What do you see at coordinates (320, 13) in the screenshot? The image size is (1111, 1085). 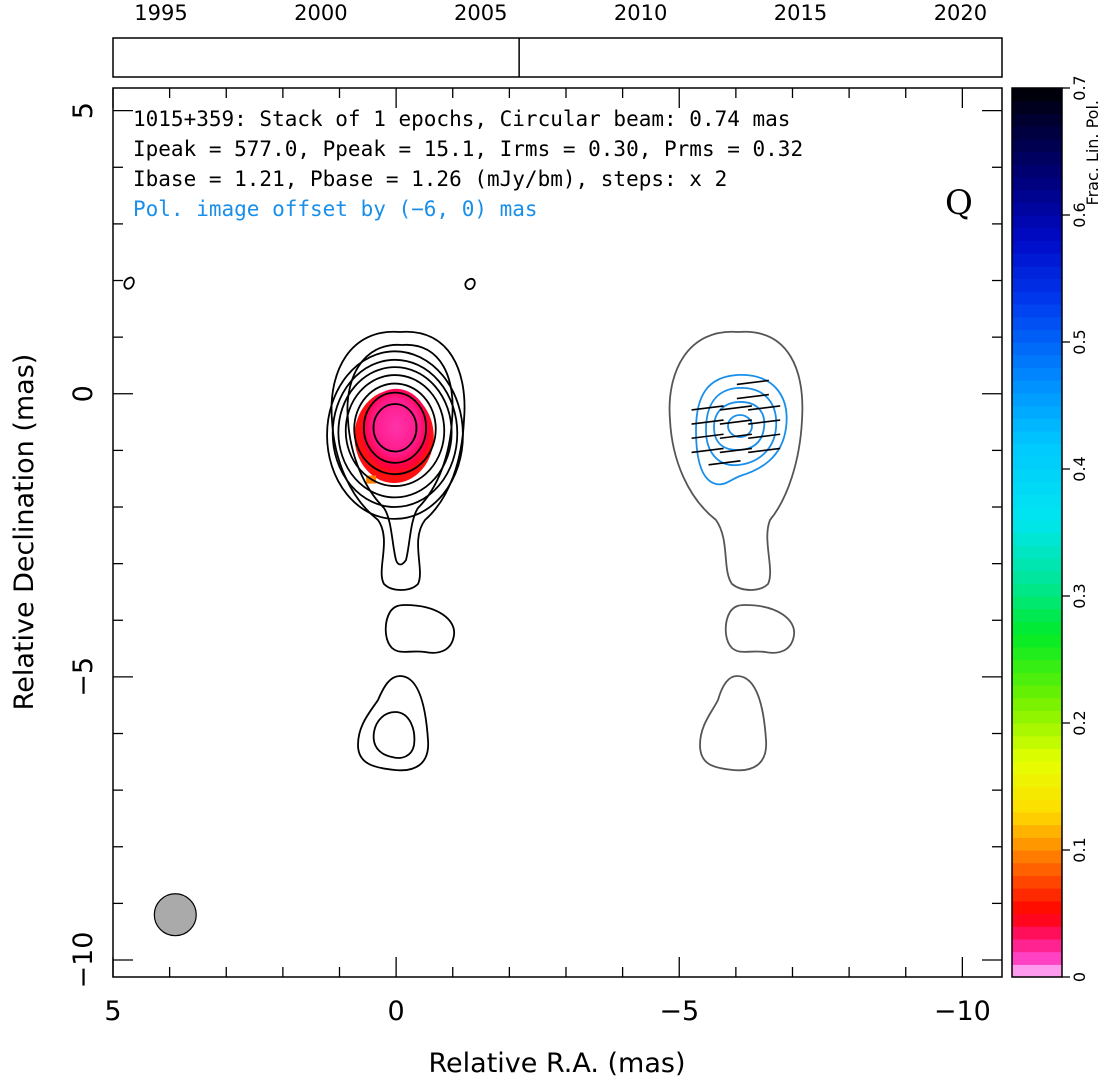 I see `timeline-year-label: 2000` at bounding box center [320, 13].